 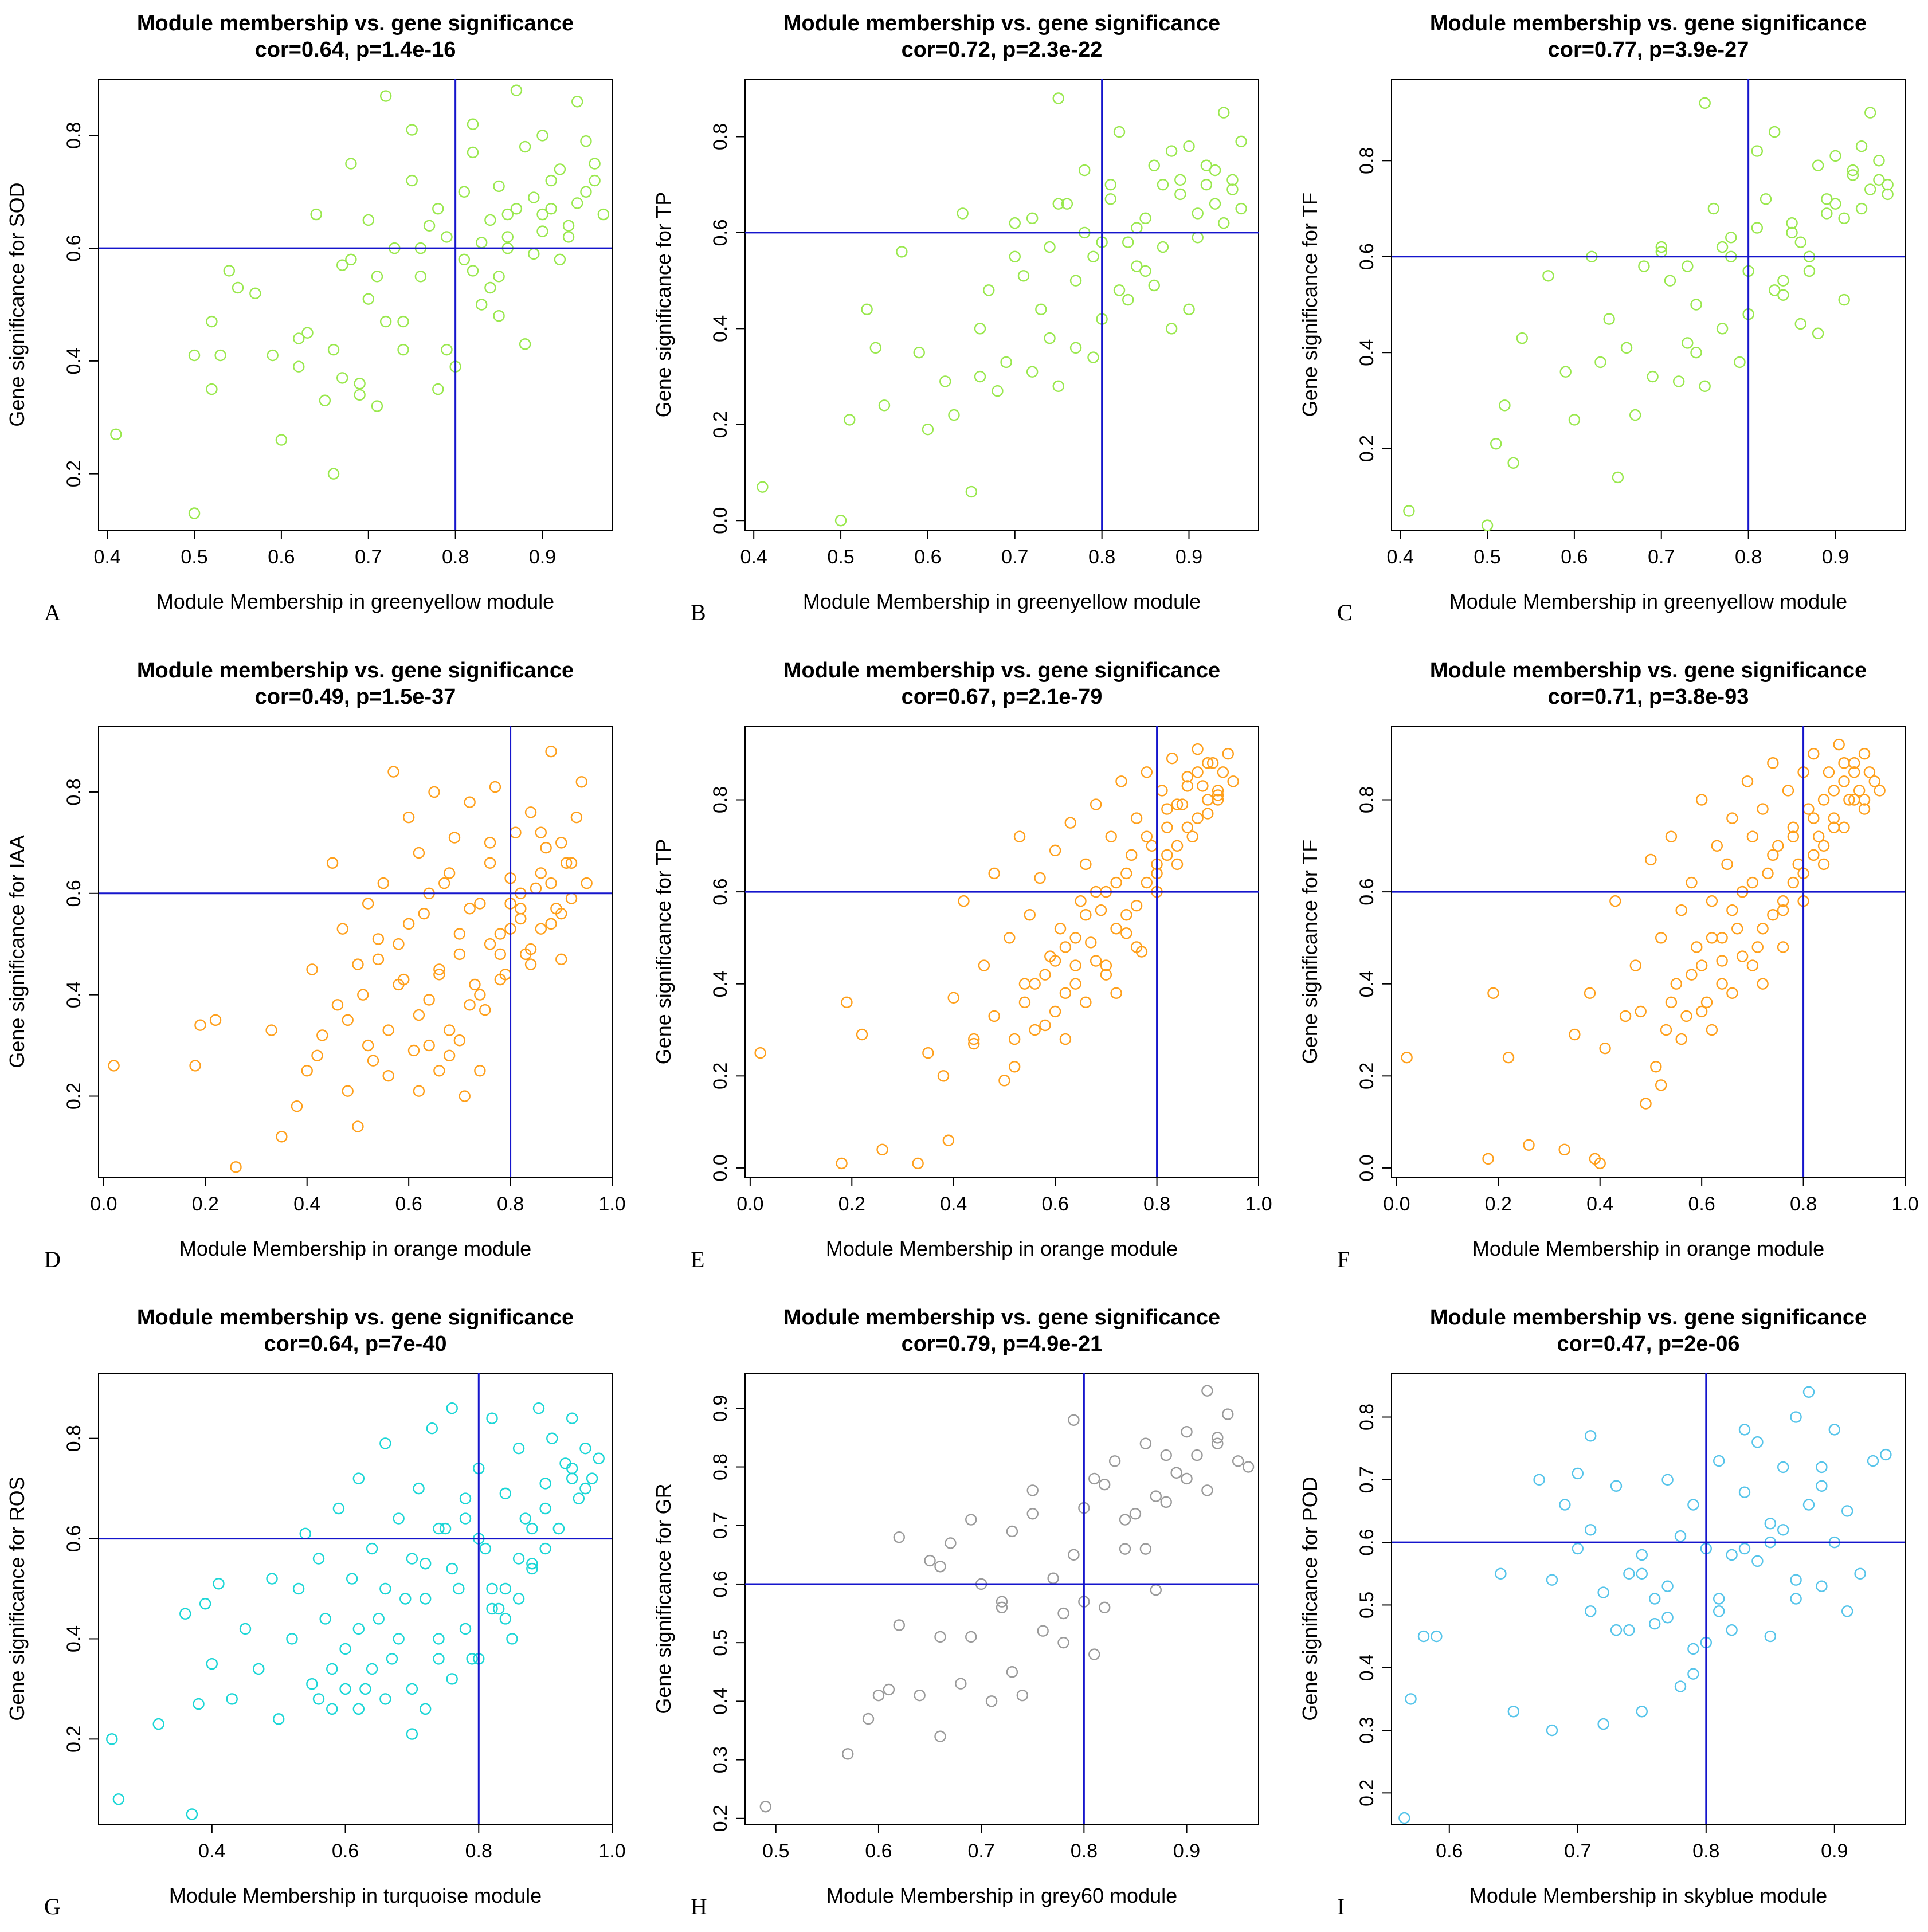 I want to click on x-tick-label: 0.8, so click(x=1156, y=1204).